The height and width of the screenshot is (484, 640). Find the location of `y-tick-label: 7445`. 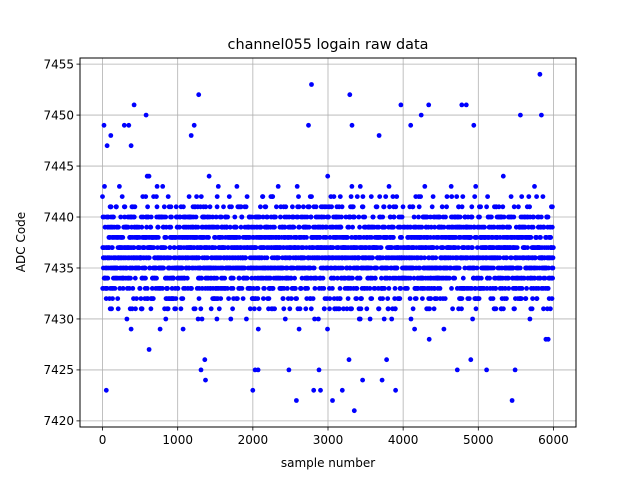

y-tick-label: 7445 is located at coordinates (58, 166).